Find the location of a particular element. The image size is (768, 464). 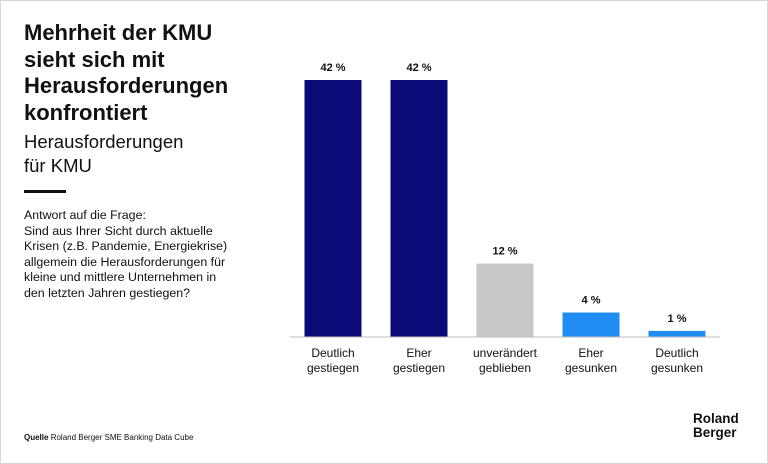

divider-rule is located at coordinates (45, 191).